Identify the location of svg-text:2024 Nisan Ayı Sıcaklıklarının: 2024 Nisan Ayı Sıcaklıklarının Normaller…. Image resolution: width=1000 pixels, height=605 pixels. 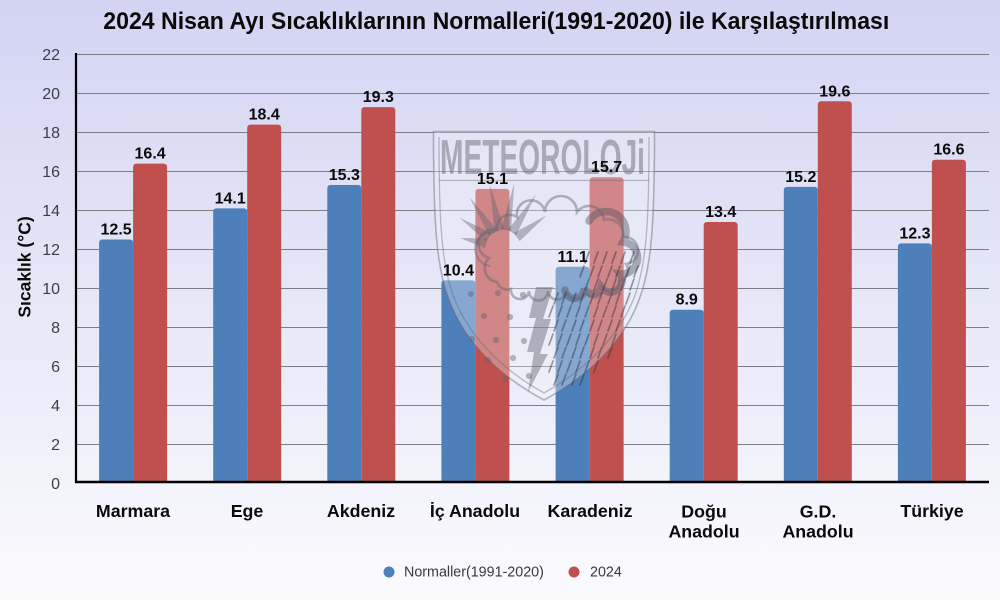
(496, 21).